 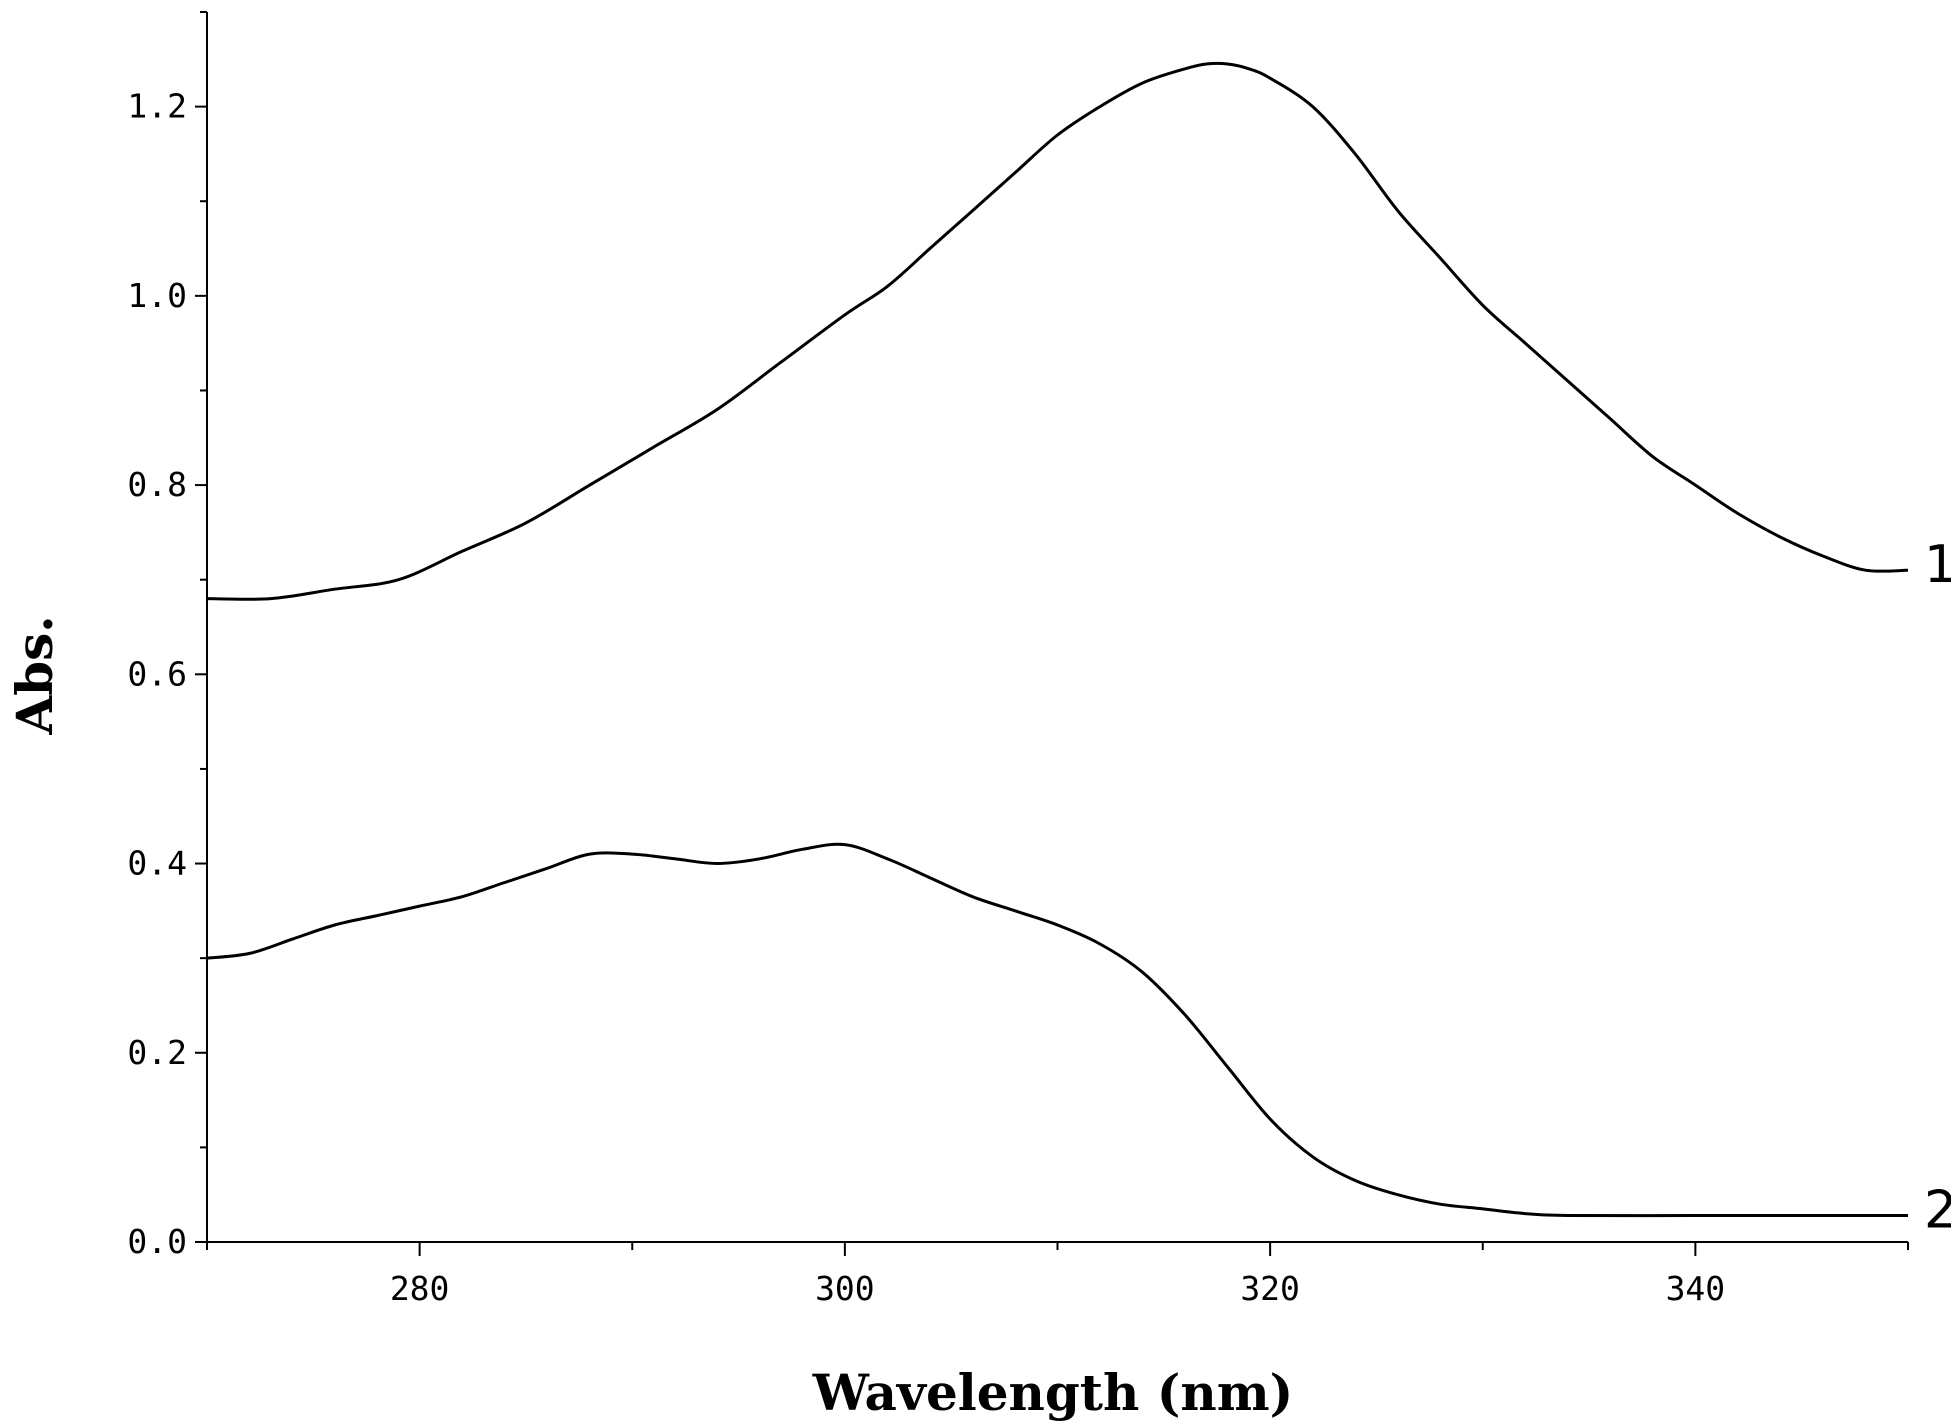 What do you see at coordinates (1937, 1211) in the screenshot?
I see `series-label-2: 2` at bounding box center [1937, 1211].